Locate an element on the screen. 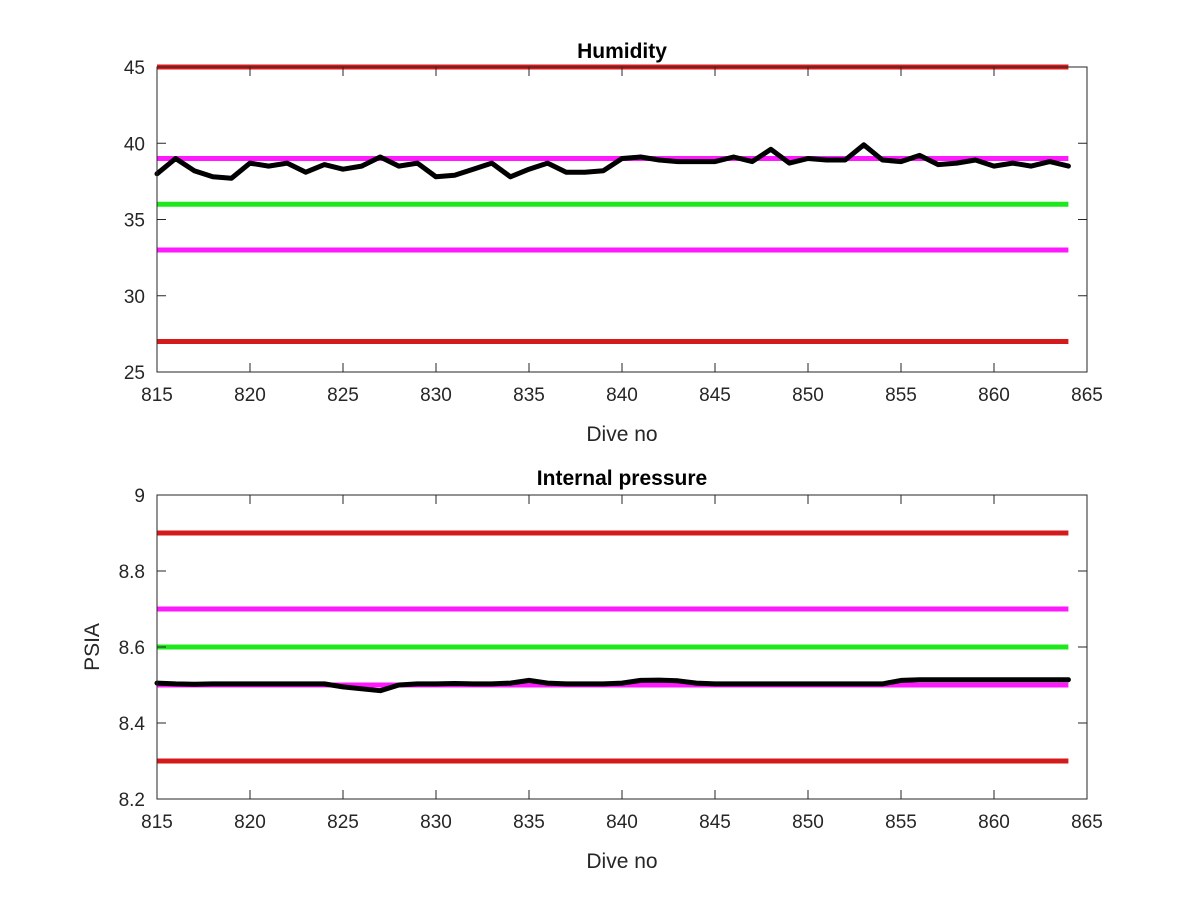 This screenshot has width=1200, height=900. humidity-x-tick-label: 825 is located at coordinates (343, 395).